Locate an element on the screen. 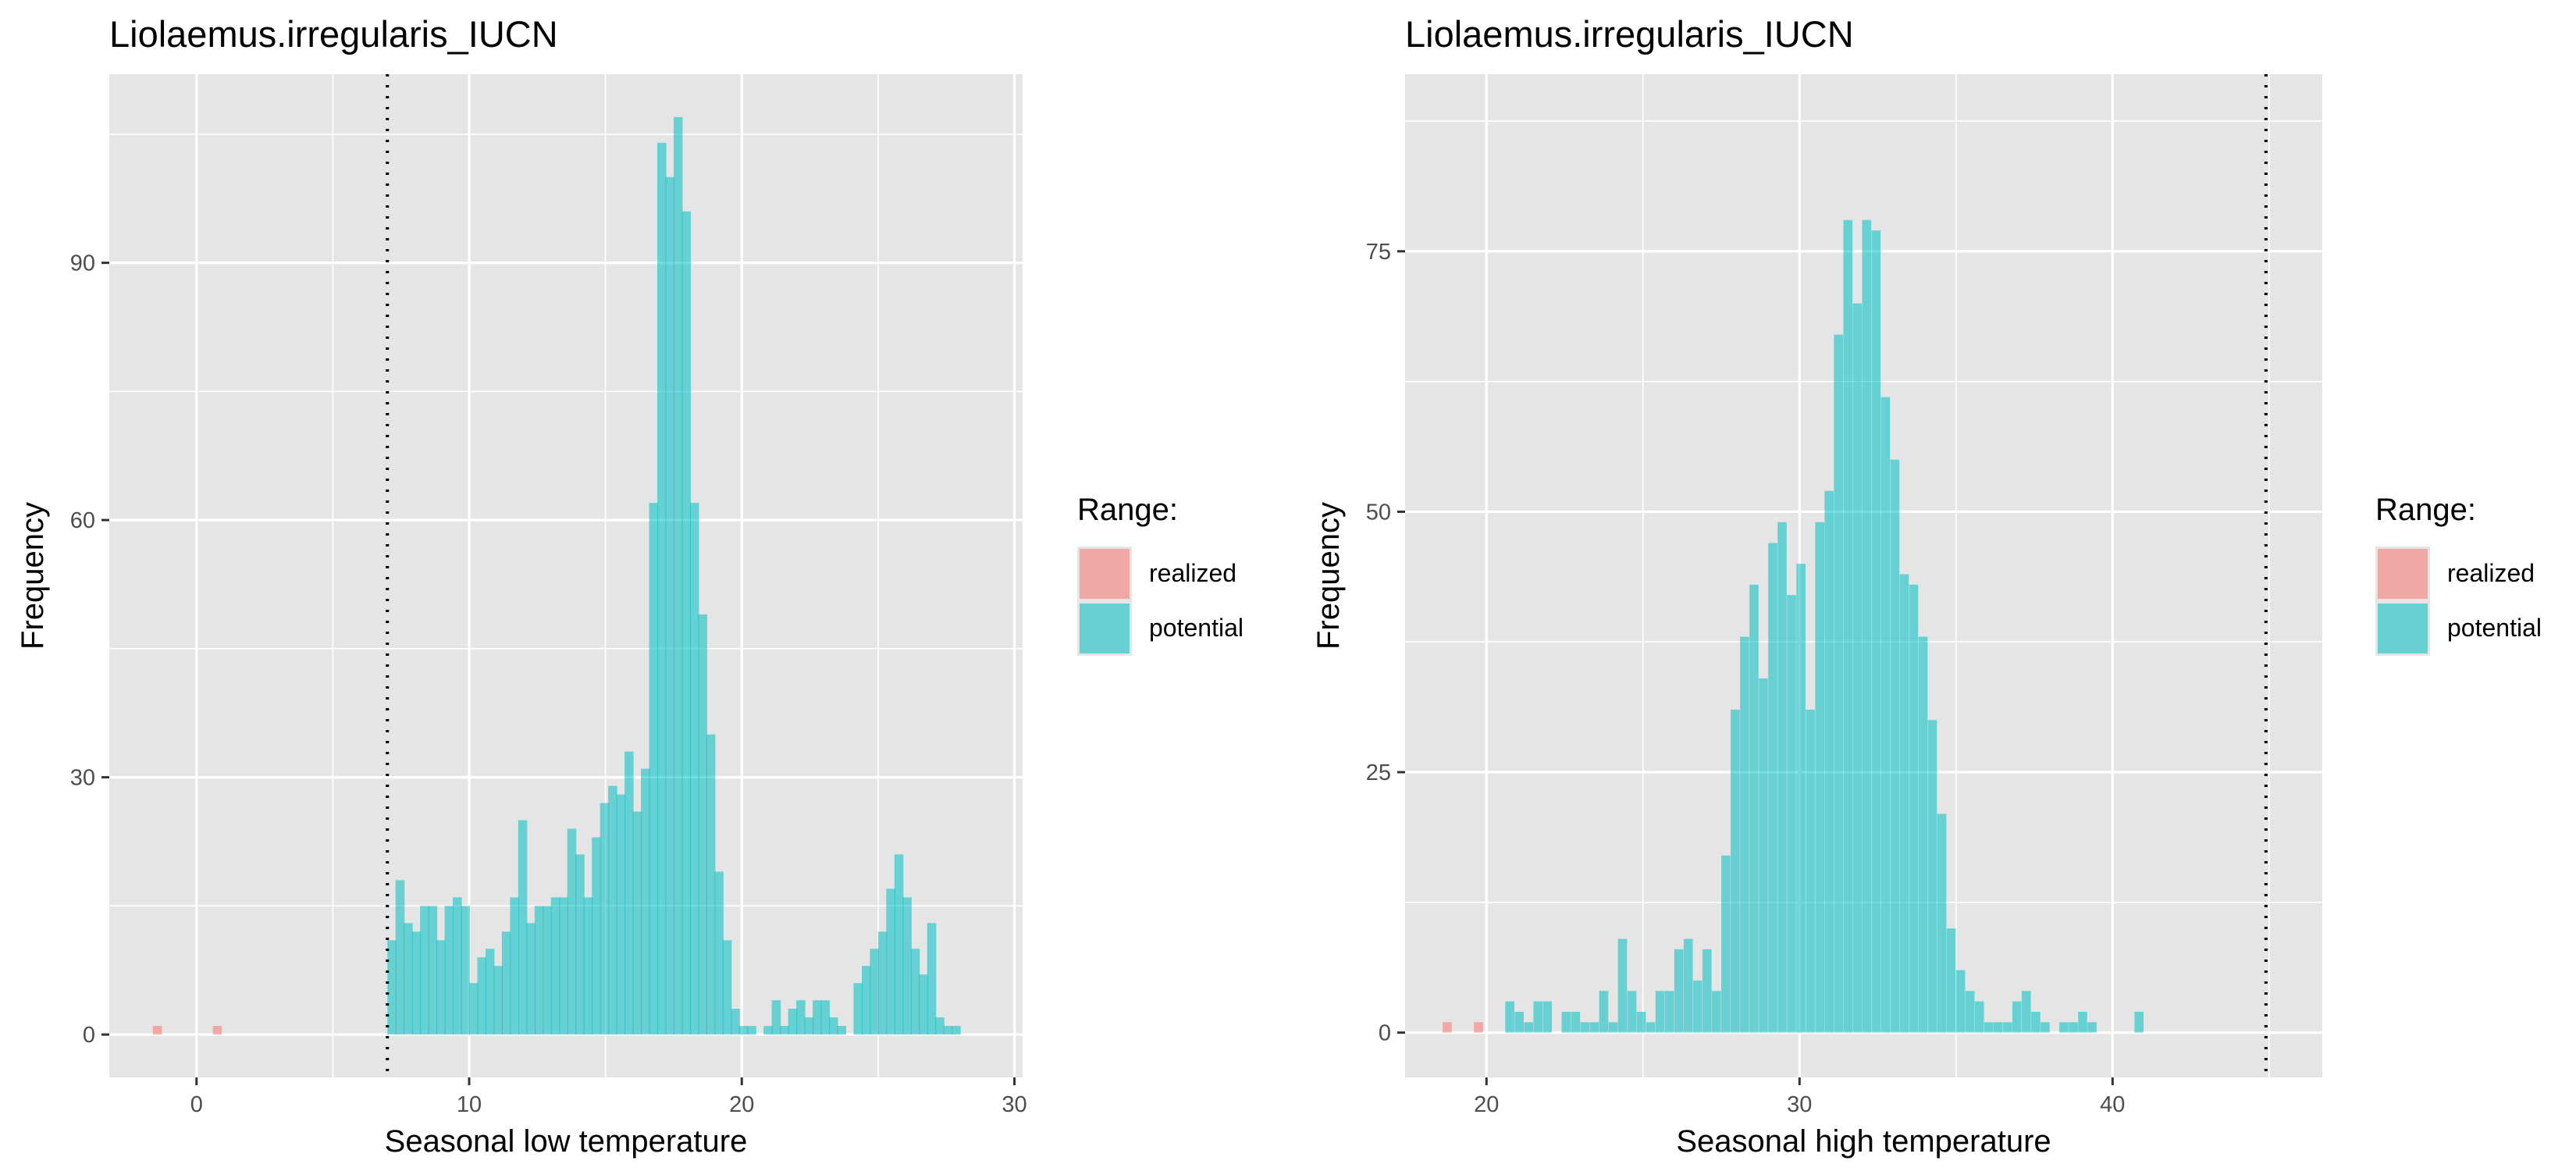 The image size is (2576, 1175). legend-swatch-realized is located at coordinates (1105, 574).